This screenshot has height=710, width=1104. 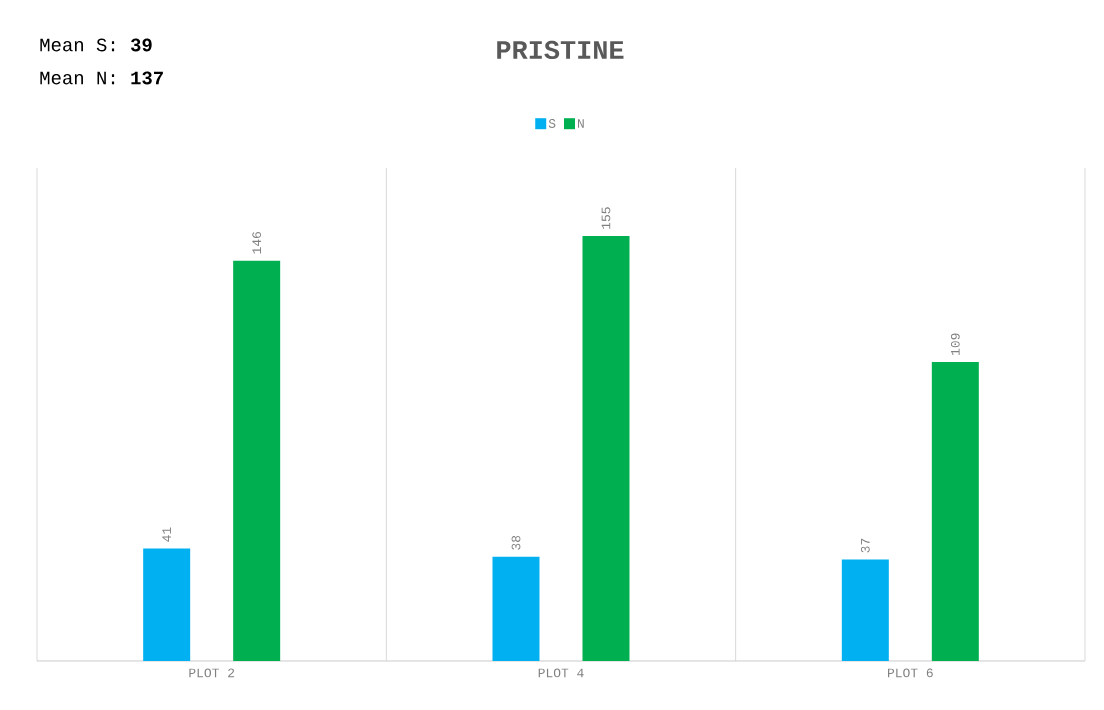 What do you see at coordinates (552, 123) in the screenshot?
I see `legend-label: S` at bounding box center [552, 123].